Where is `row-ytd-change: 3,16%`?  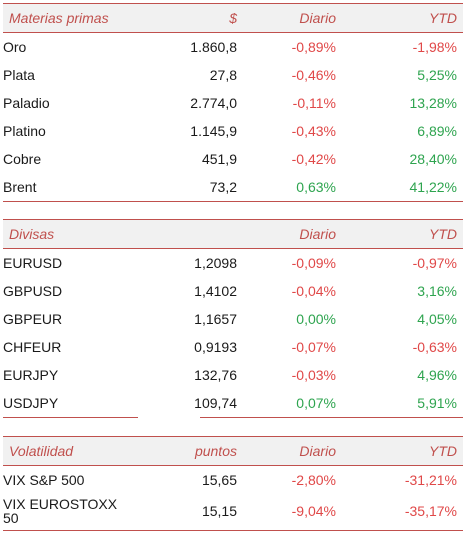 row-ytd-change: 3,16% is located at coordinates (437, 291).